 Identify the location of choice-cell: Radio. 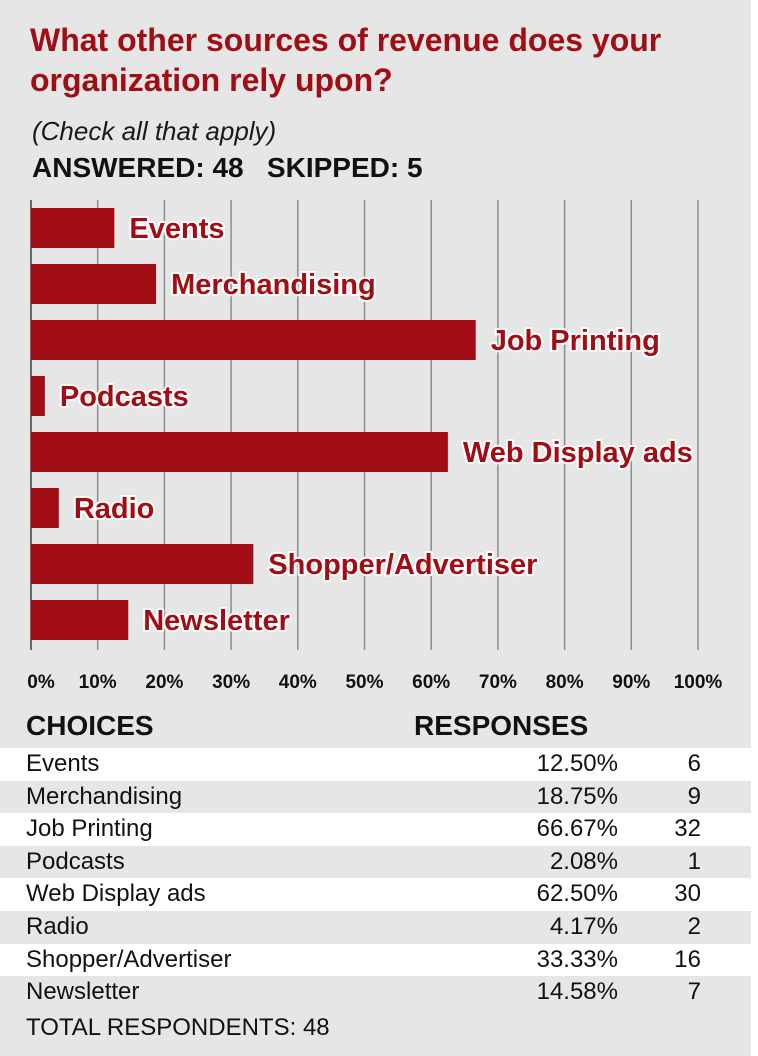
(57, 926).